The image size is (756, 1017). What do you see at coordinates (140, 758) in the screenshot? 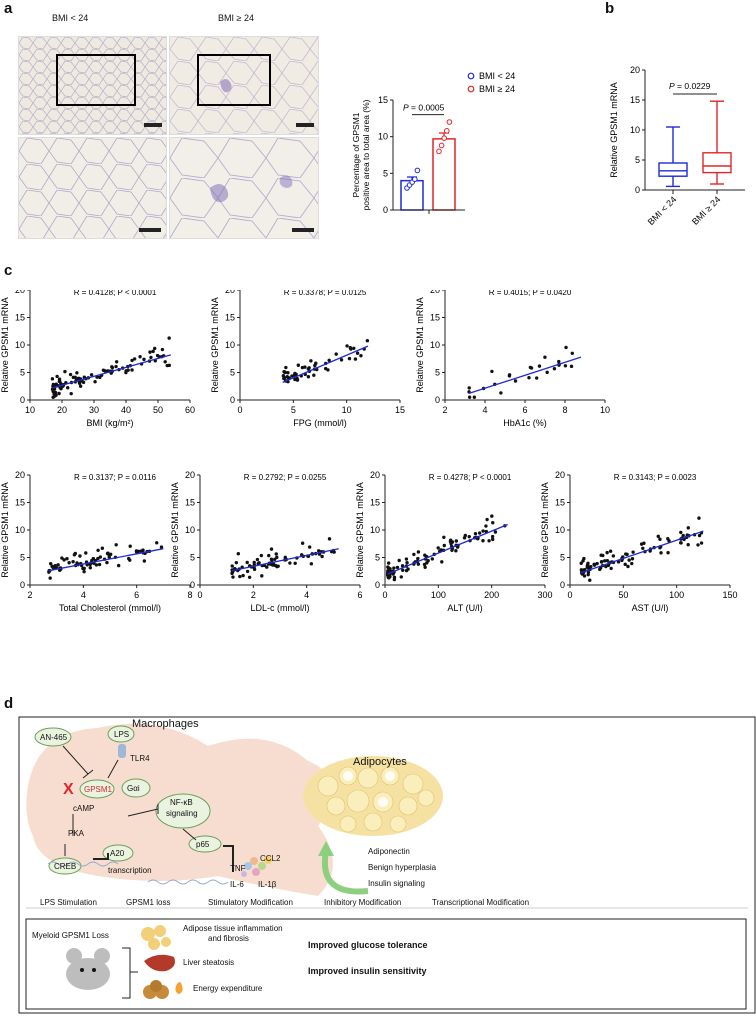
I see `tlr4-label: TLR4` at bounding box center [140, 758].